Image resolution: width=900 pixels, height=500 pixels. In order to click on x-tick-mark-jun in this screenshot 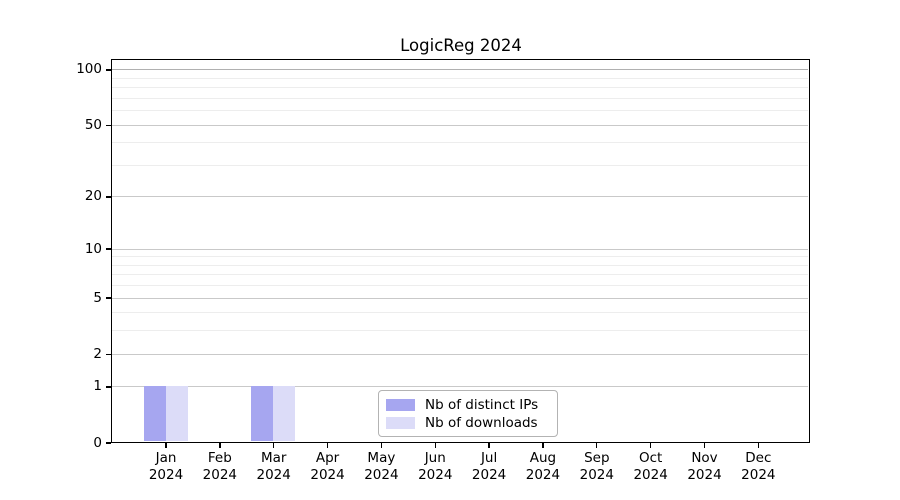, I will do `click(435, 445)`.